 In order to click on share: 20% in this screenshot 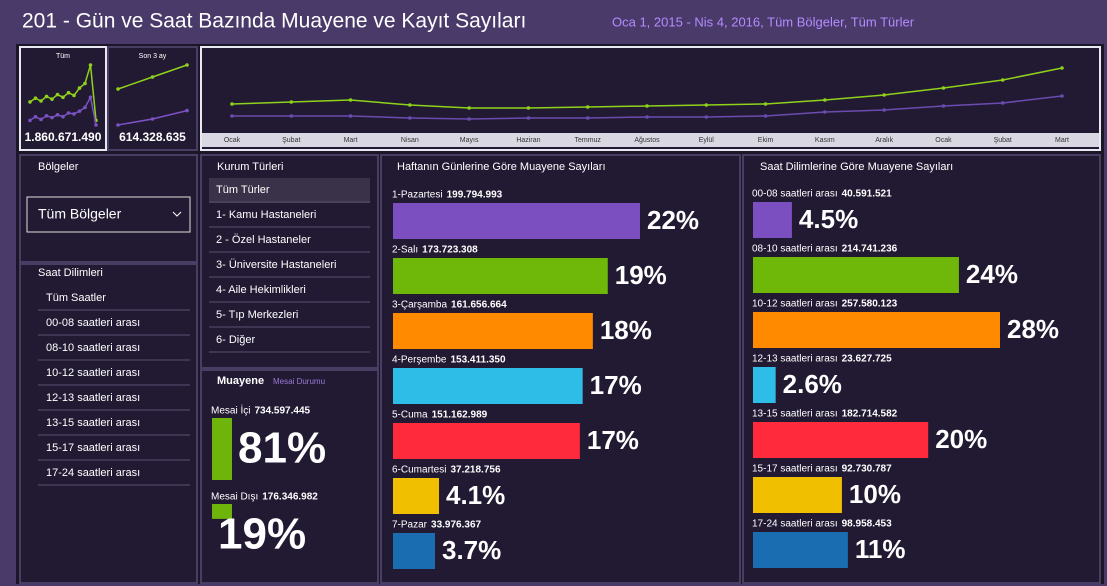, I will do `click(961, 439)`.